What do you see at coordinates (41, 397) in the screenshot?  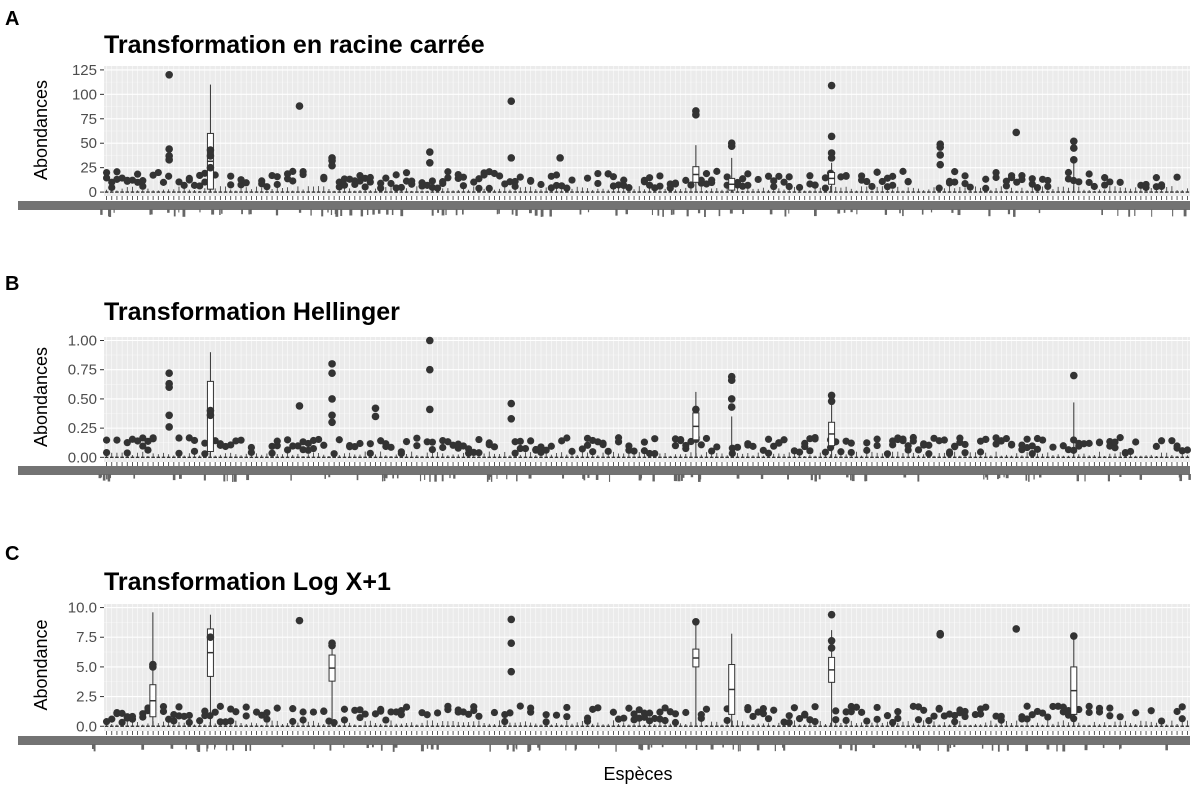 I see `panel-b-ylabel: Abondances` at bounding box center [41, 397].